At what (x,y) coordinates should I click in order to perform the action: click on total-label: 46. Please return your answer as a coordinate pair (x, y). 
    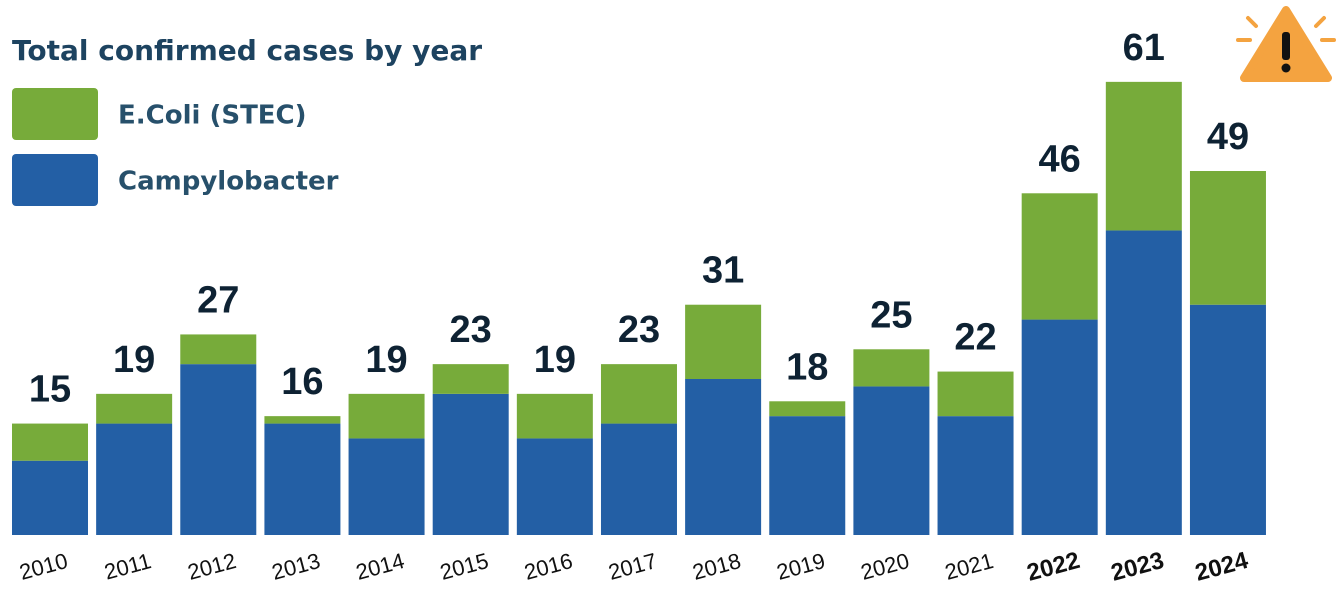
    Looking at the image, I should click on (1060, 159).